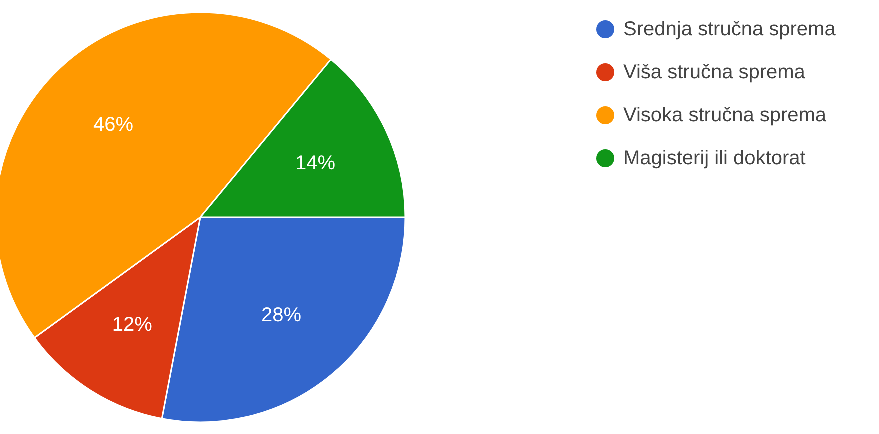 Image resolution: width=879 pixels, height=434 pixels. What do you see at coordinates (113, 125) in the screenshot?
I see `data-label: 46%` at bounding box center [113, 125].